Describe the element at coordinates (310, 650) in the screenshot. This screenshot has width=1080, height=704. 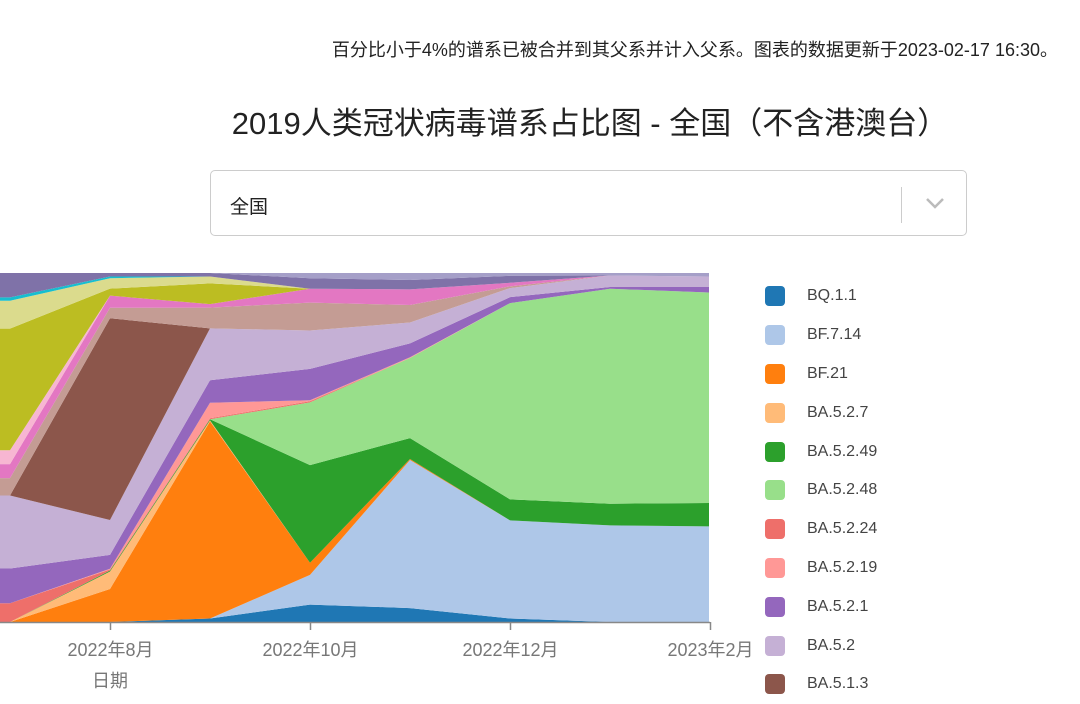
I see `x-tick-label: 2022年10月` at that location.